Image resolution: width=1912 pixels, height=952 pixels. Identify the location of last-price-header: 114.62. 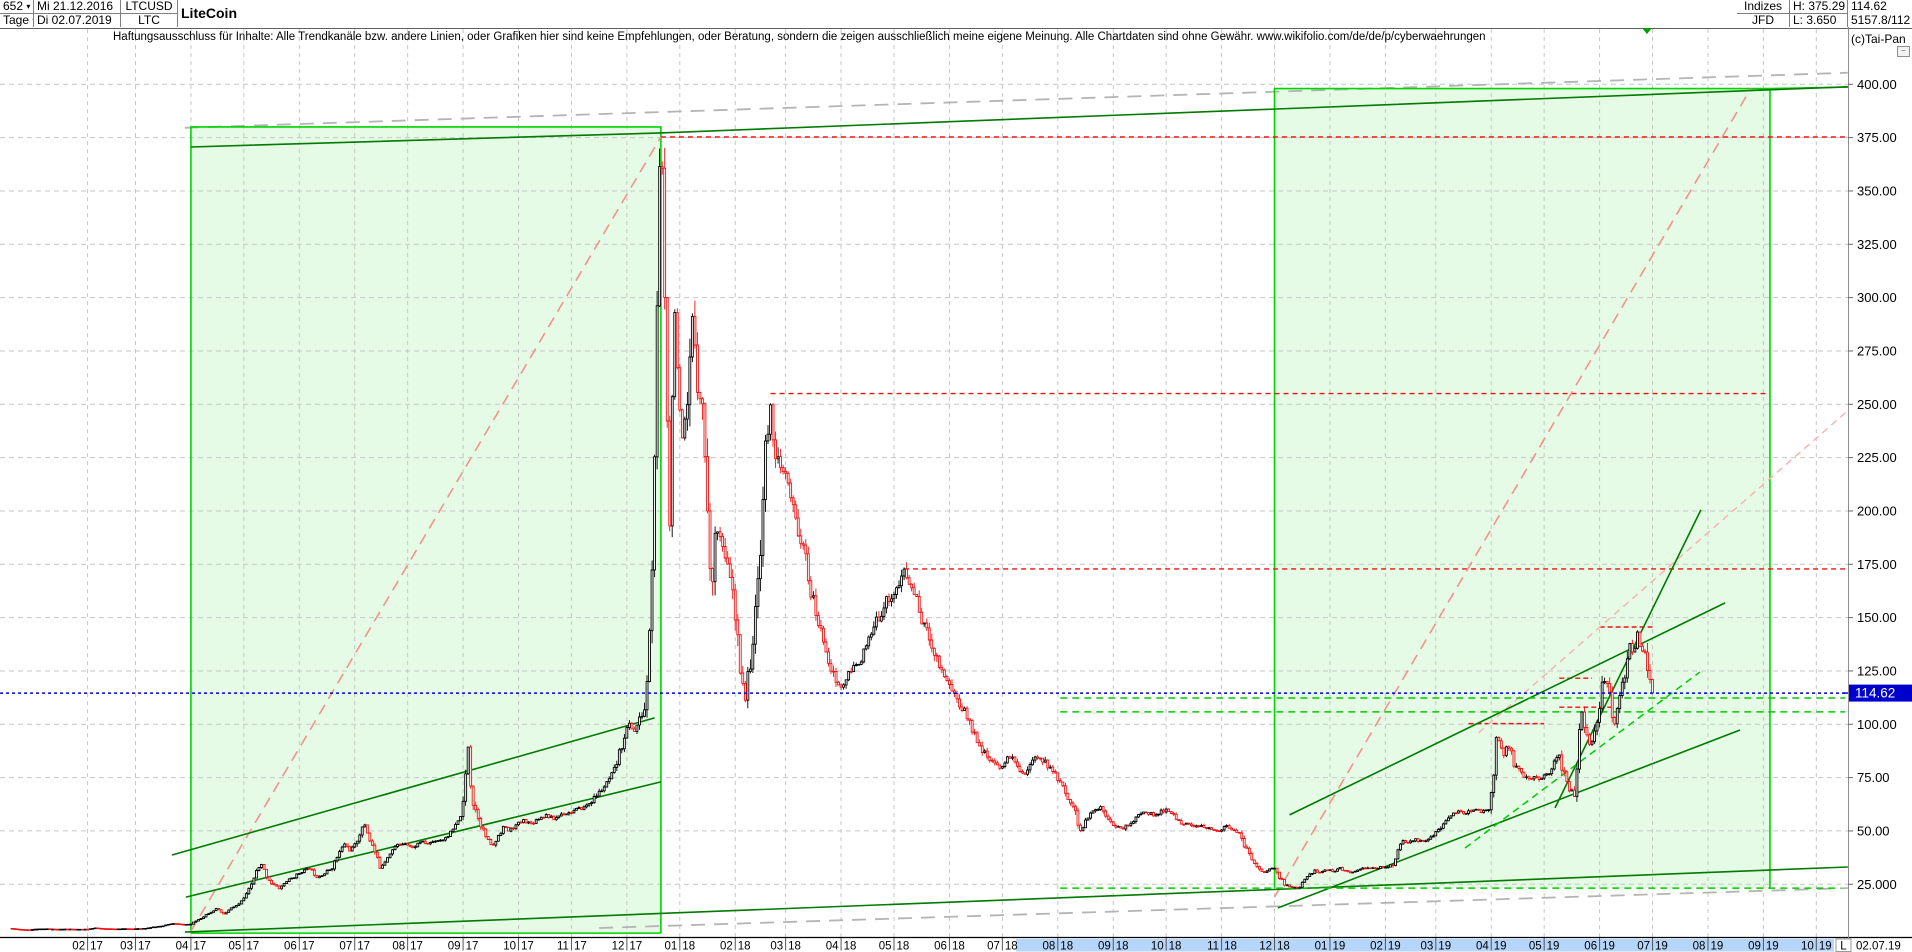
(1869, 6).